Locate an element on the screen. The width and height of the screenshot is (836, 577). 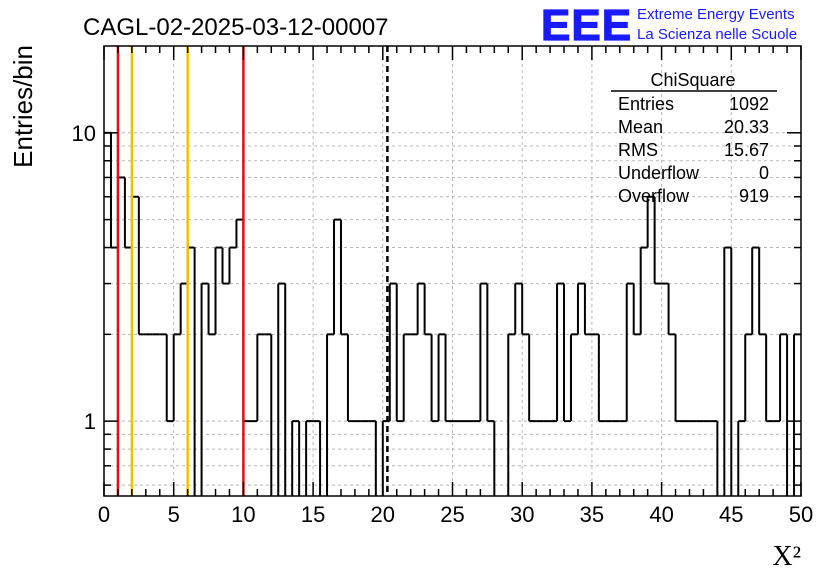
x-tick-label: 15 is located at coordinates (313, 514).